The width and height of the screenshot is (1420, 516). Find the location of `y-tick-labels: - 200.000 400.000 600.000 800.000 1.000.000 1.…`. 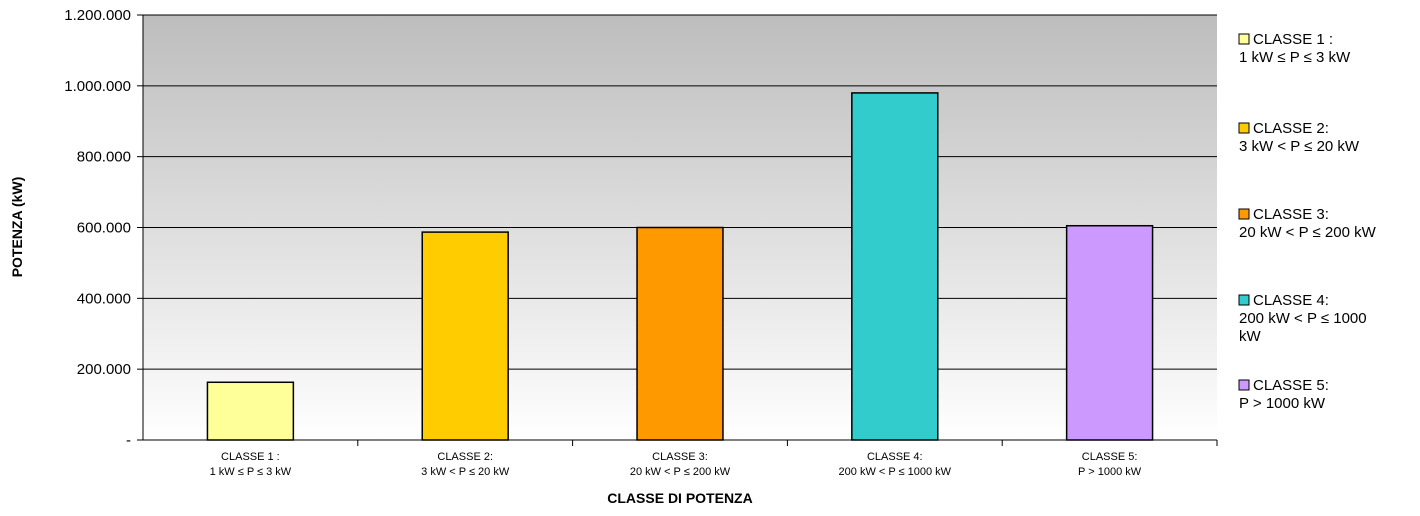

y-tick-labels: - 200.000 400.000 600.000 800.000 1.000.000 1.… is located at coordinates (97, 228).